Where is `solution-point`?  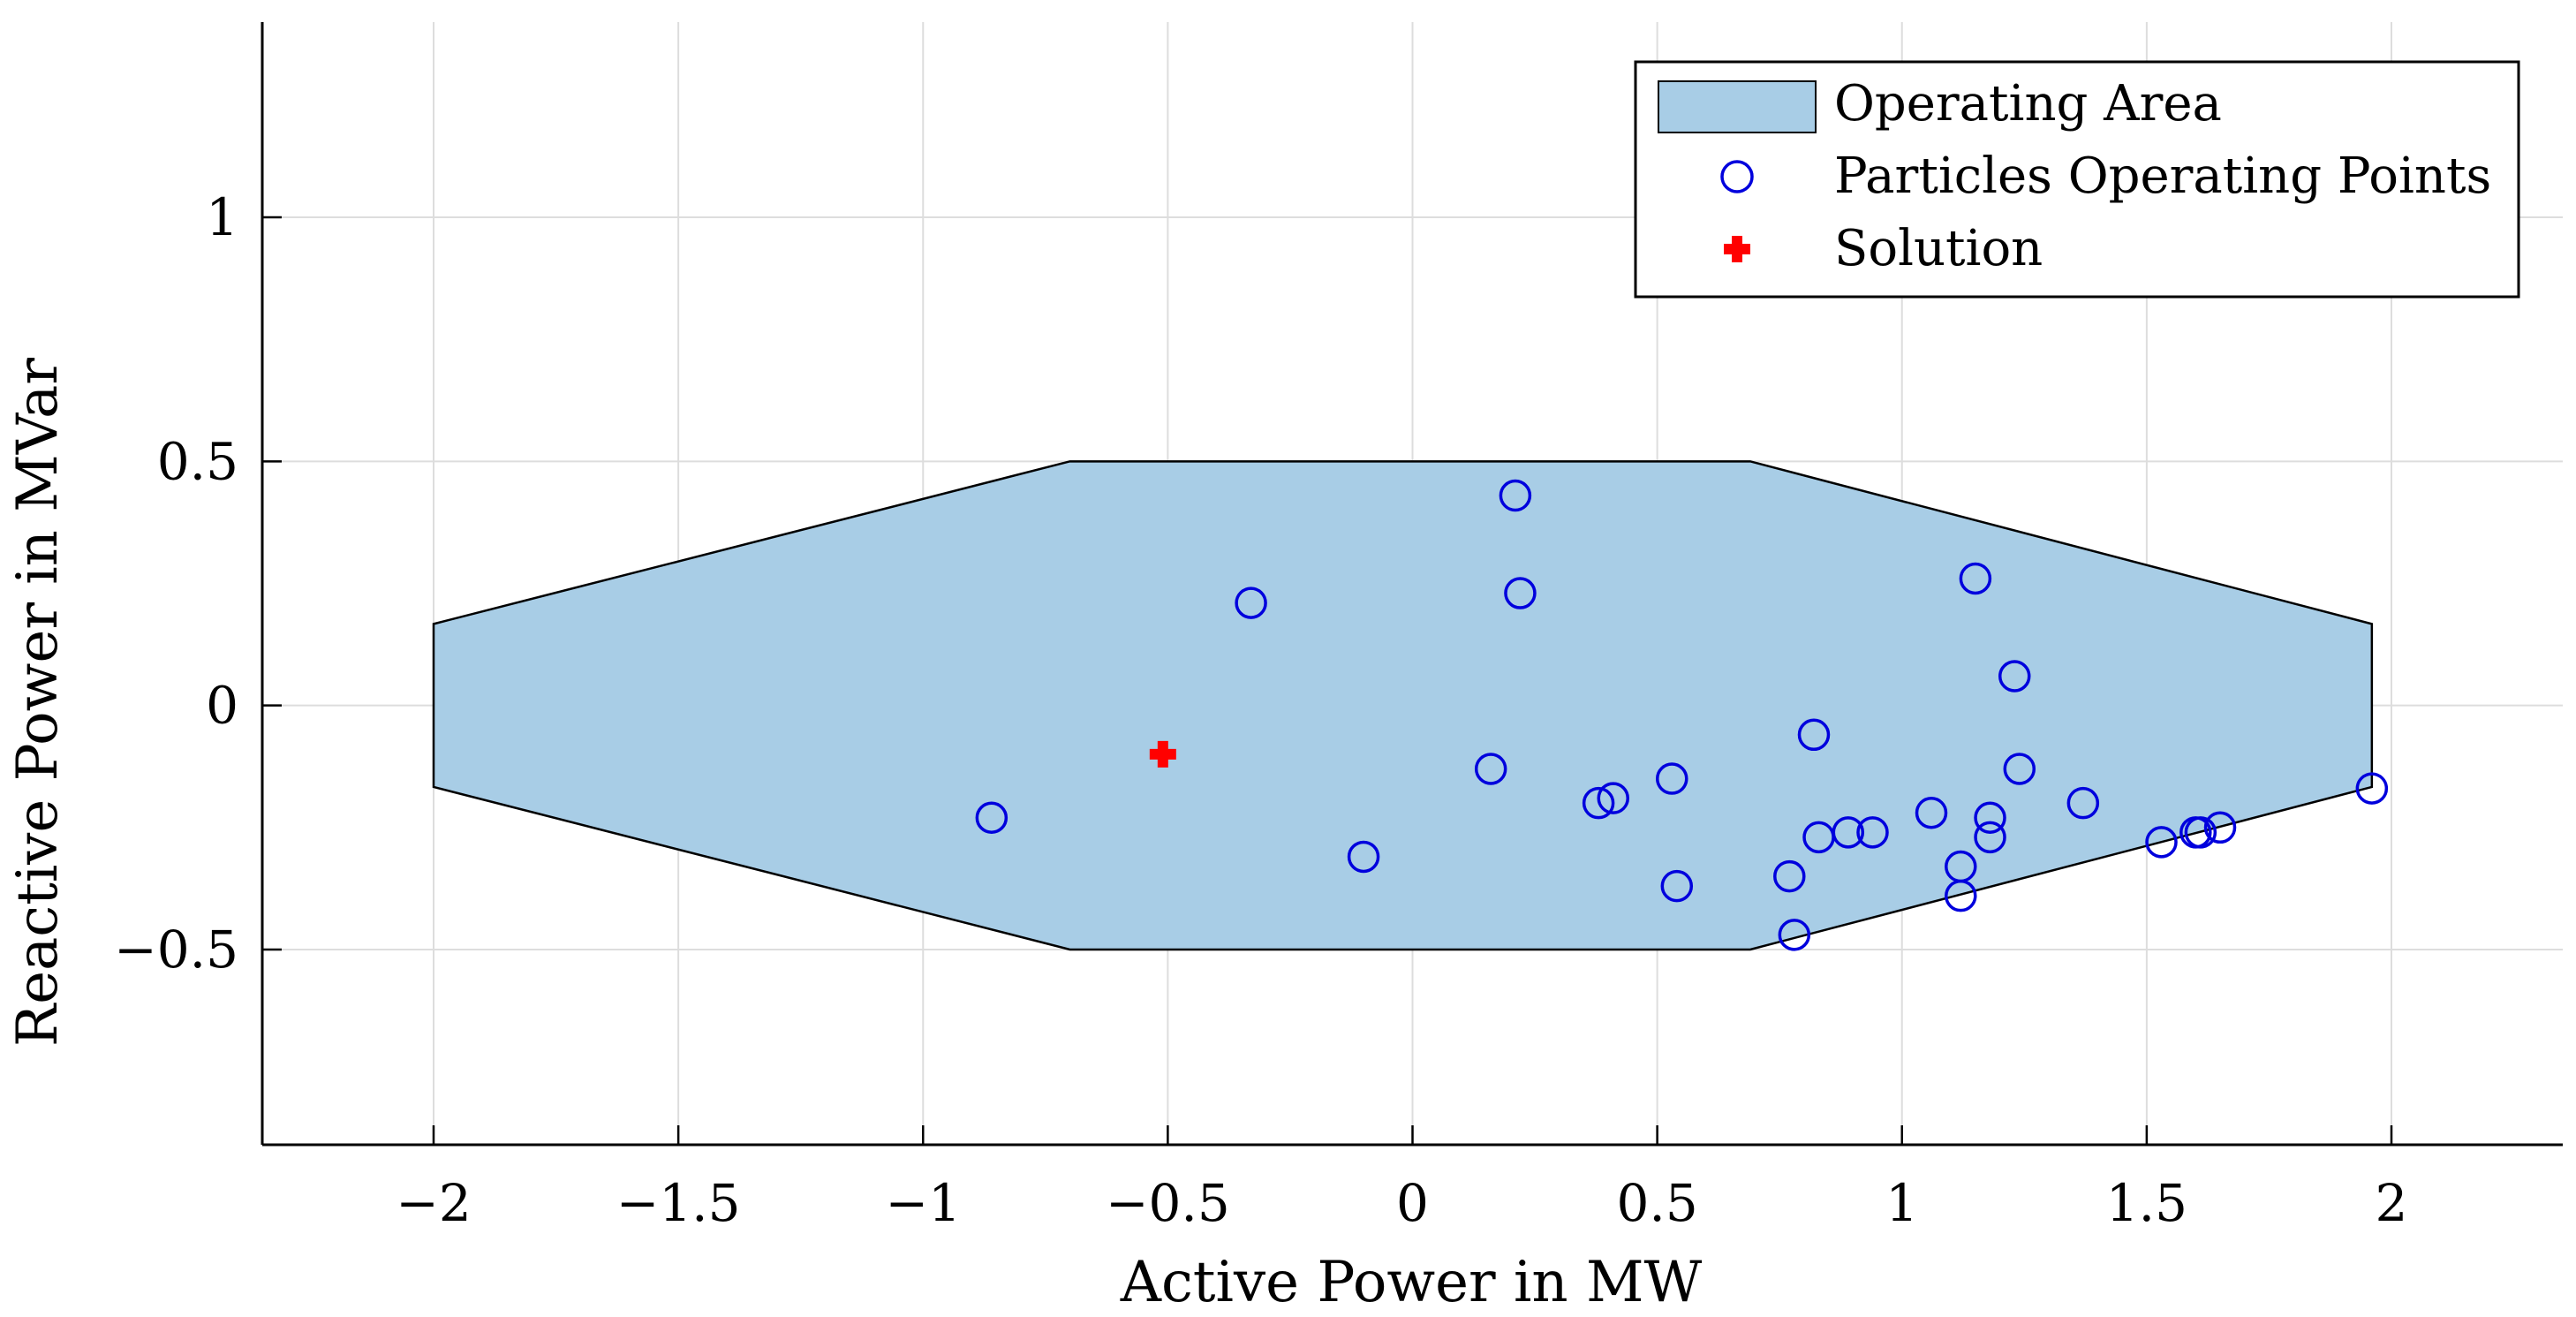
solution-point is located at coordinates (1162, 754).